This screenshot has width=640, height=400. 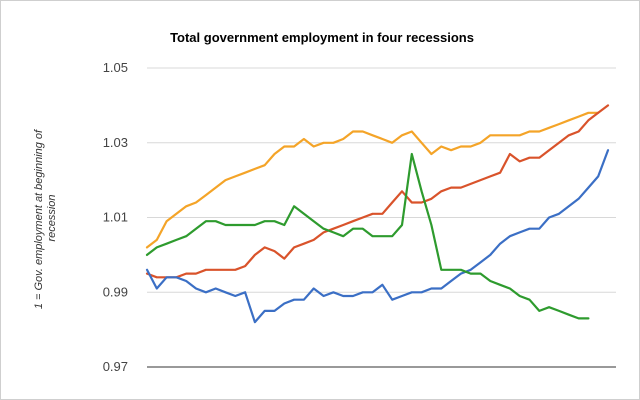 What do you see at coordinates (115, 366) in the screenshot?
I see `y-tick-label: 0.97` at bounding box center [115, 366].